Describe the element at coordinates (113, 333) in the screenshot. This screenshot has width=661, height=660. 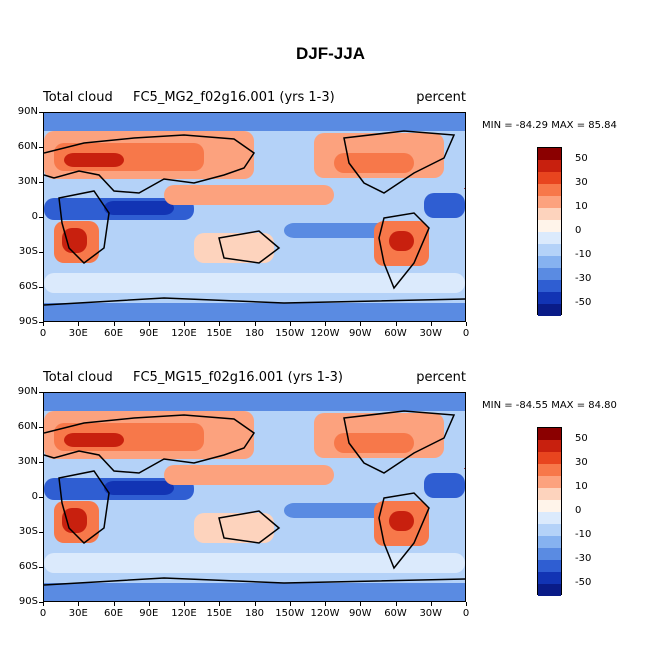
I see `longitude-tick-label: 60E` at that location.